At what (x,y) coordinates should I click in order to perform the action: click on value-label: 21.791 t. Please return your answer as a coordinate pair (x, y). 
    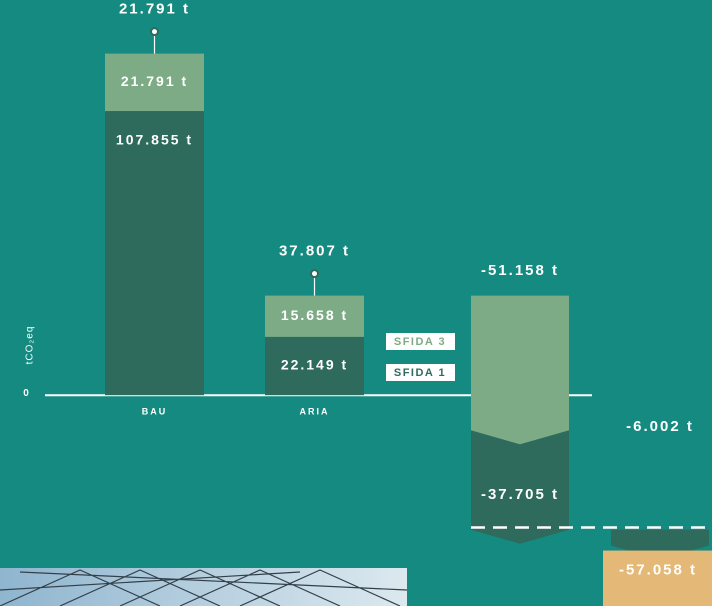
    Looking at the image, I should click on (154, 81).